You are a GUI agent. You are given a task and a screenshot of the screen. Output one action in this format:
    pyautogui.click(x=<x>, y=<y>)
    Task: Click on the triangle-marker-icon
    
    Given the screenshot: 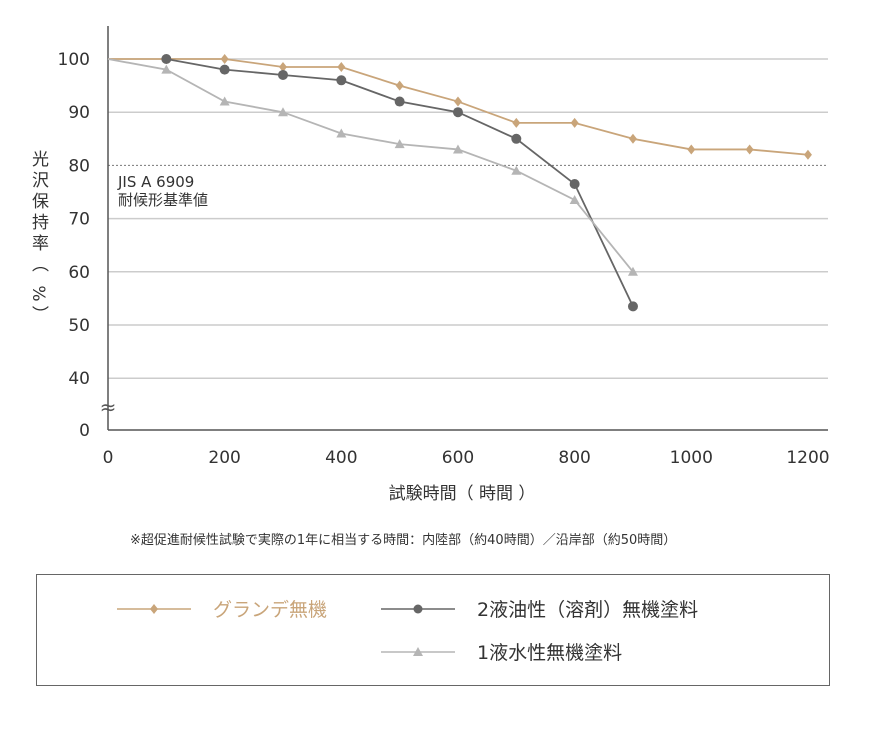 What is the action you would take?
    pyautogui.click(x=418, y=651)
    